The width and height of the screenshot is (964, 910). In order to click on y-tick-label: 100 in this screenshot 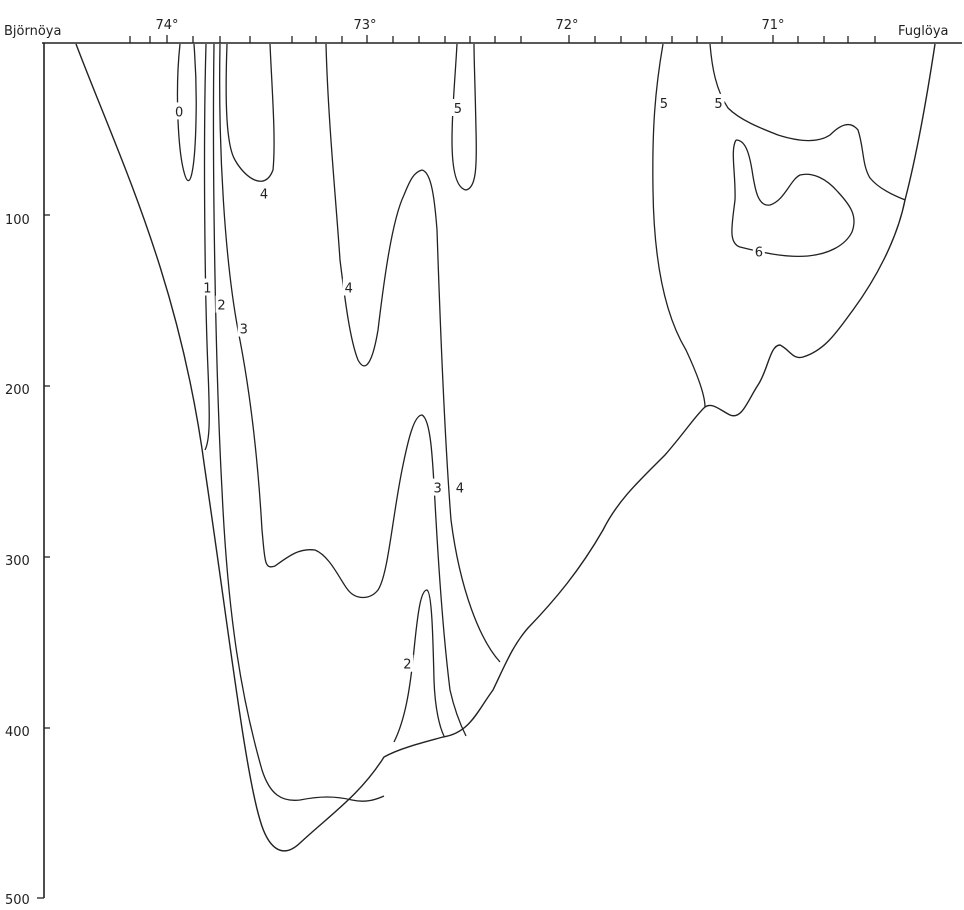, I will do `click(17, 220)`.